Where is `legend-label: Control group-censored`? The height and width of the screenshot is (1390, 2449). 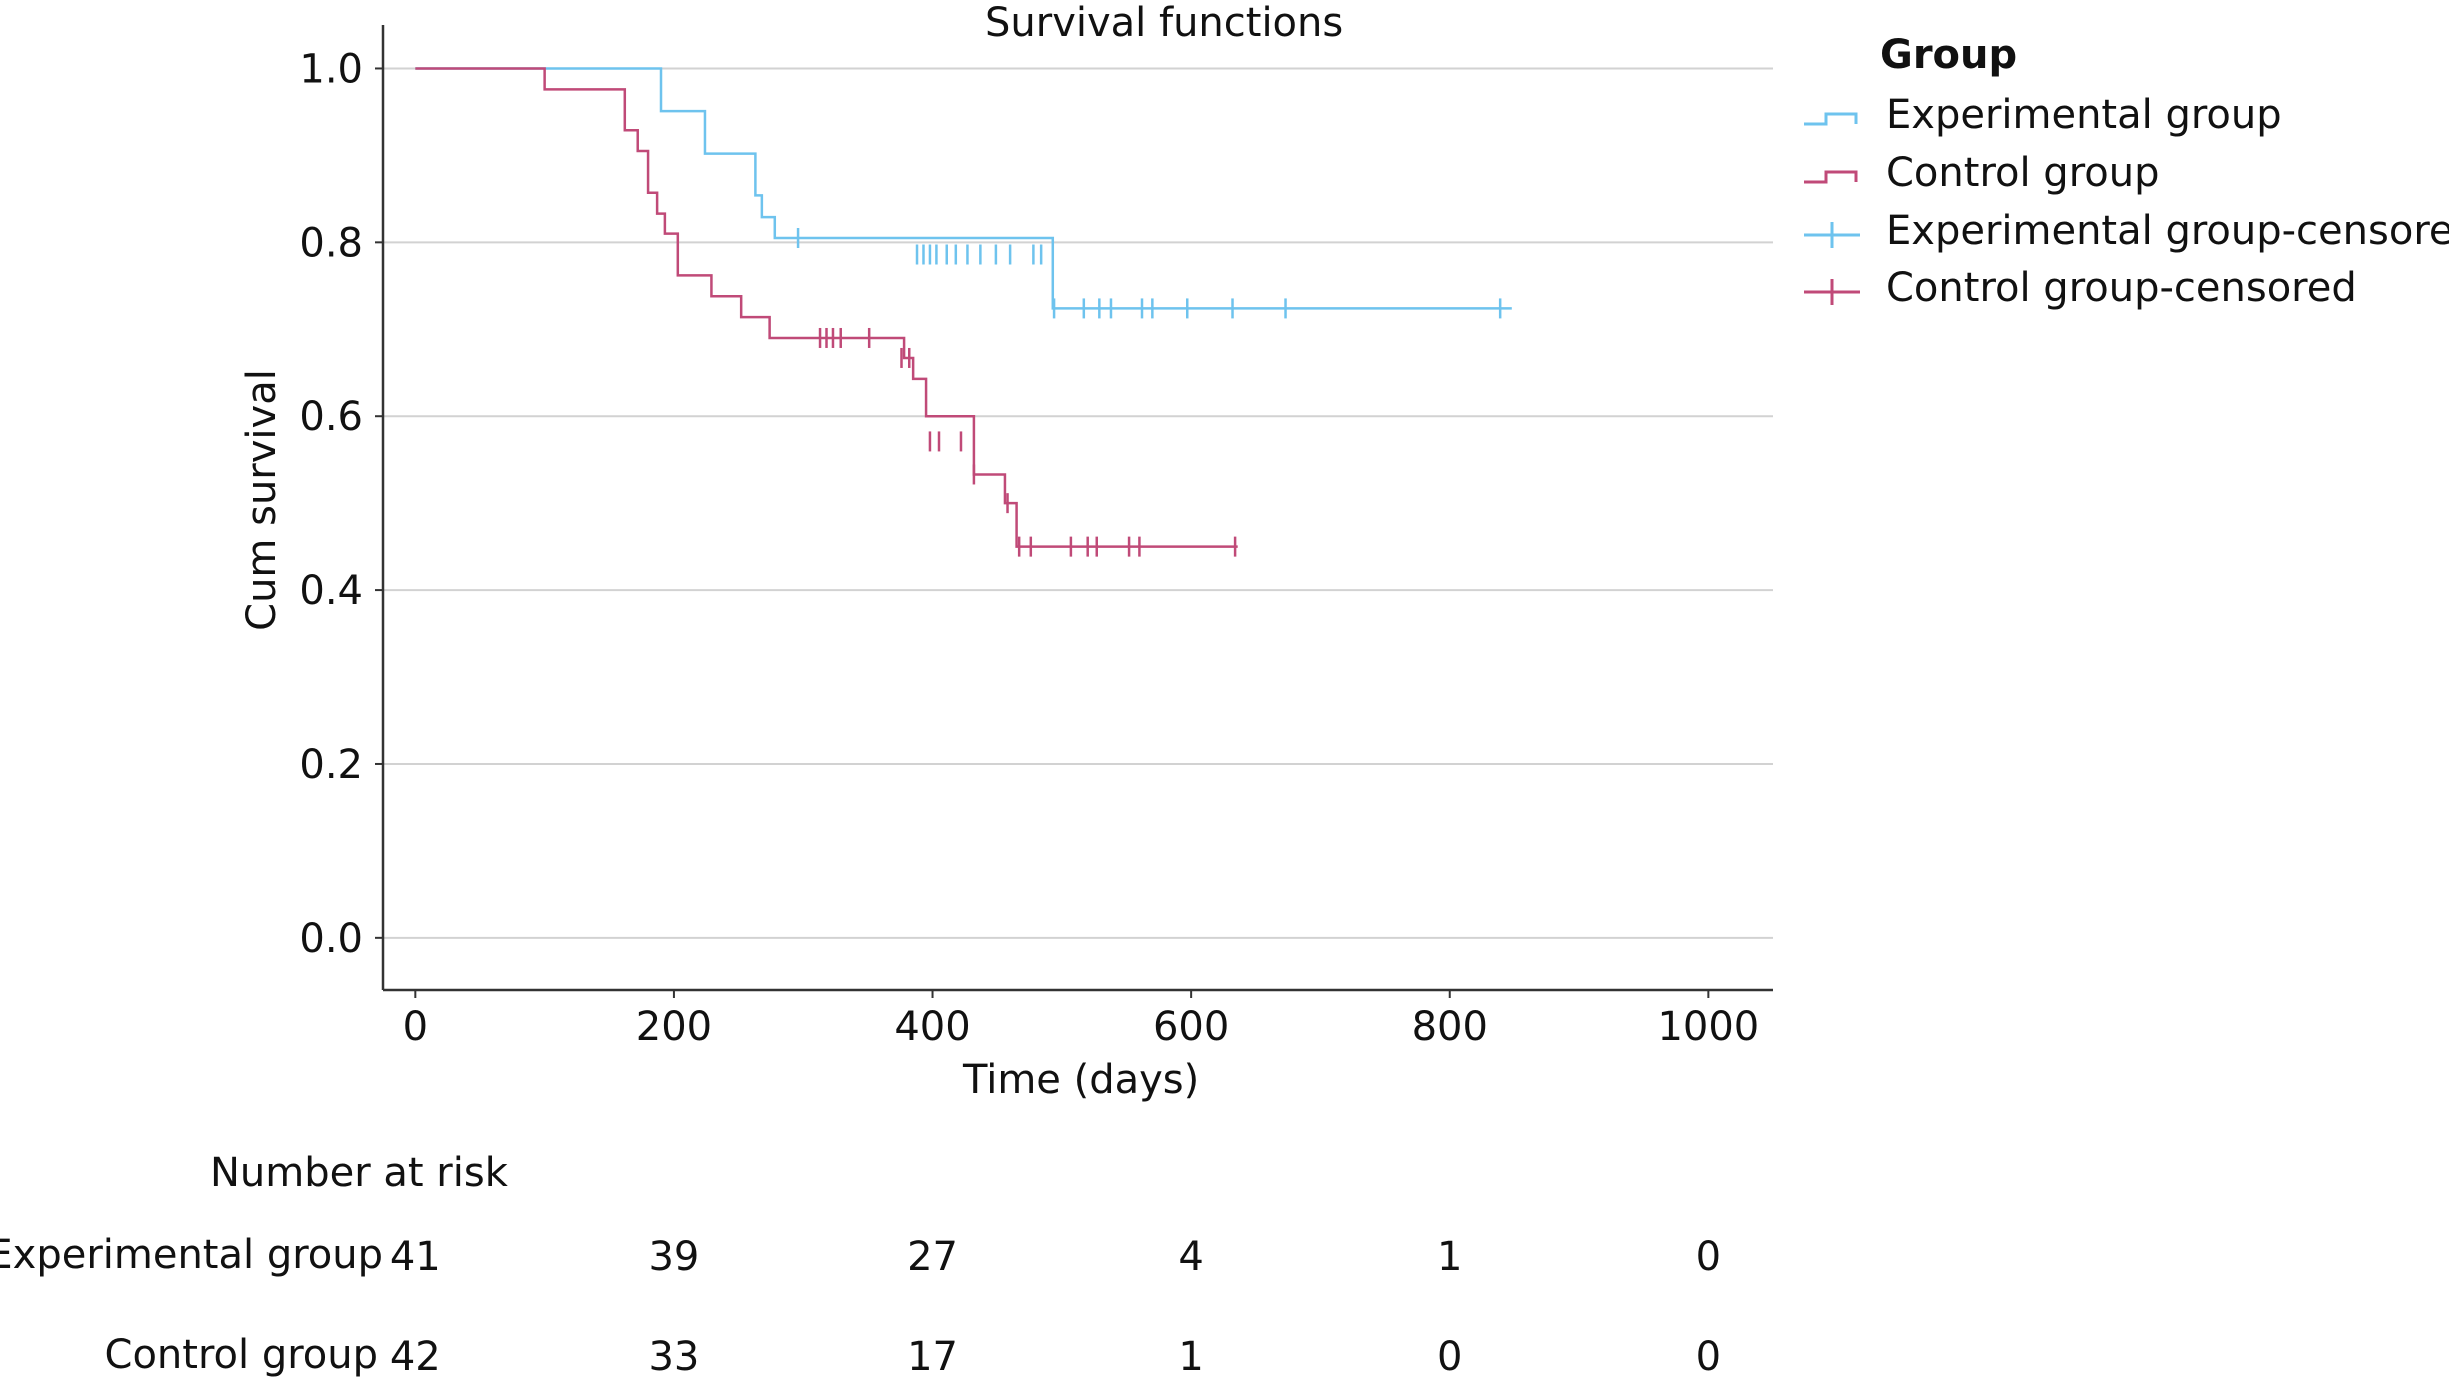 legend-label: Control group-censored is located at coordinates (2121, 288).